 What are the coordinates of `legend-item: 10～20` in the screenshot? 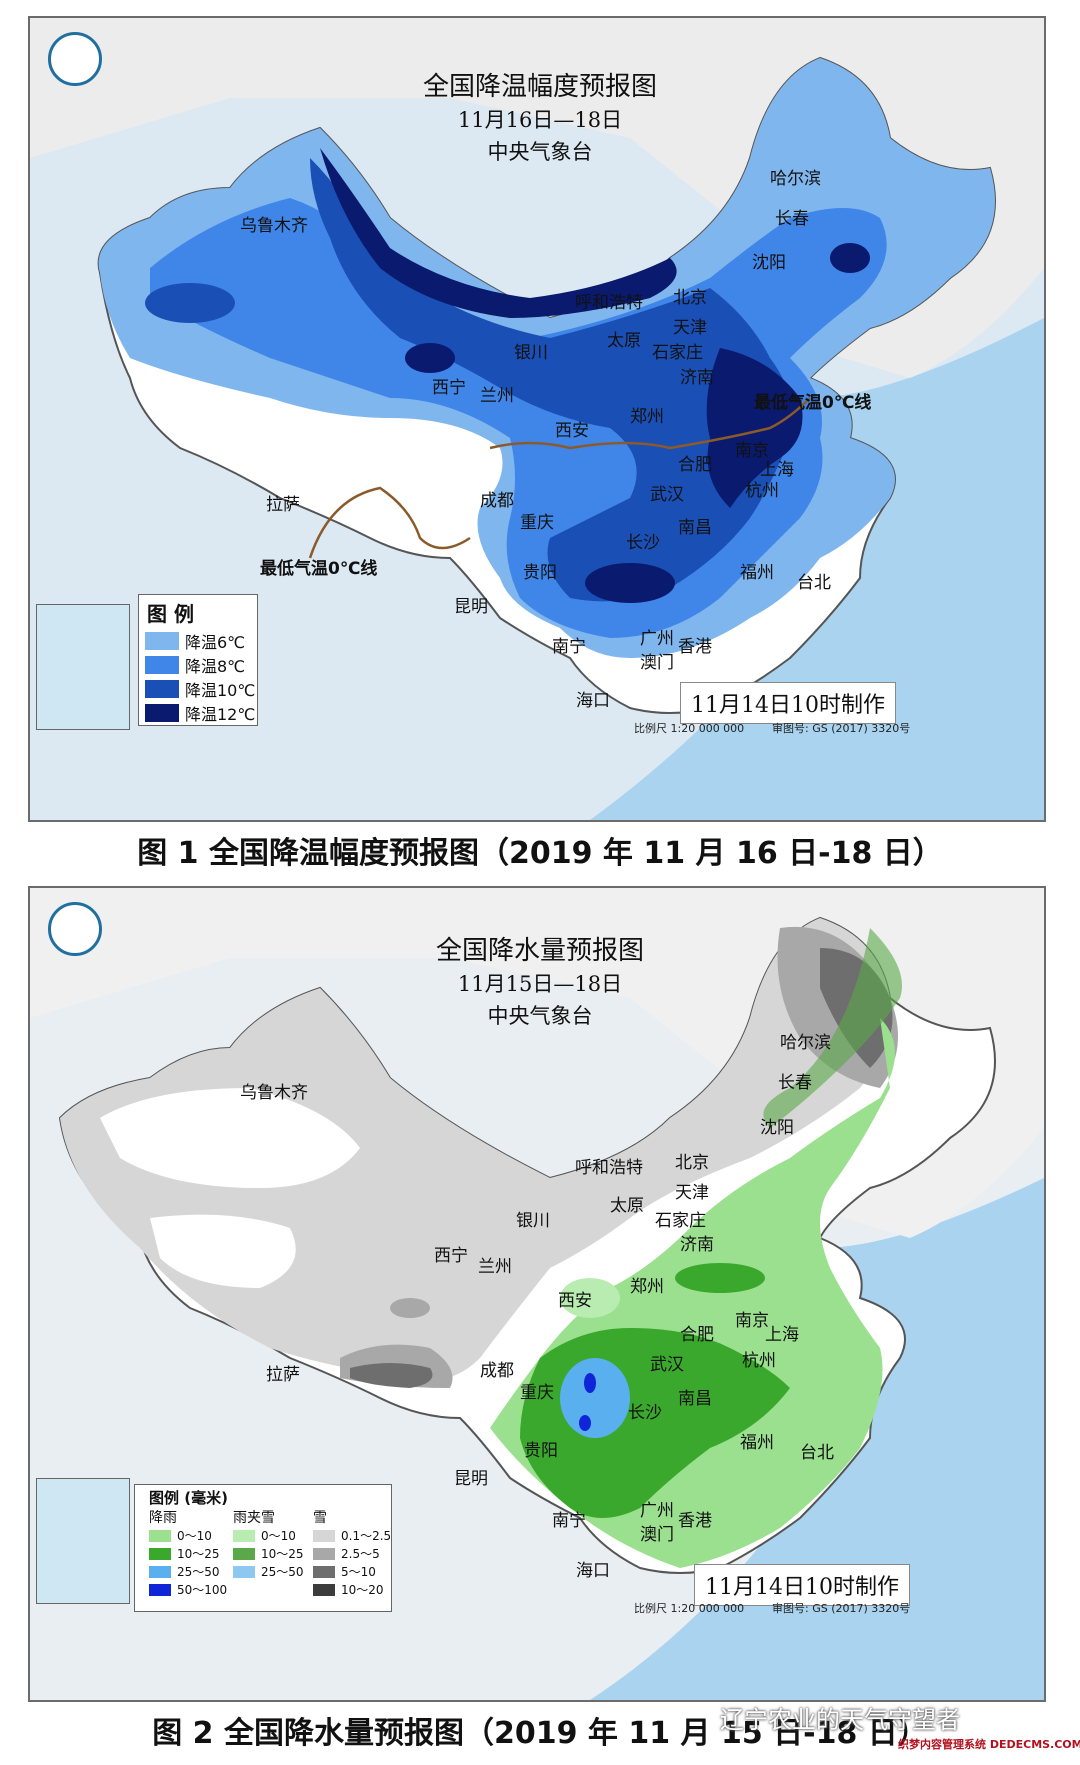 It's located at (348, 1589).